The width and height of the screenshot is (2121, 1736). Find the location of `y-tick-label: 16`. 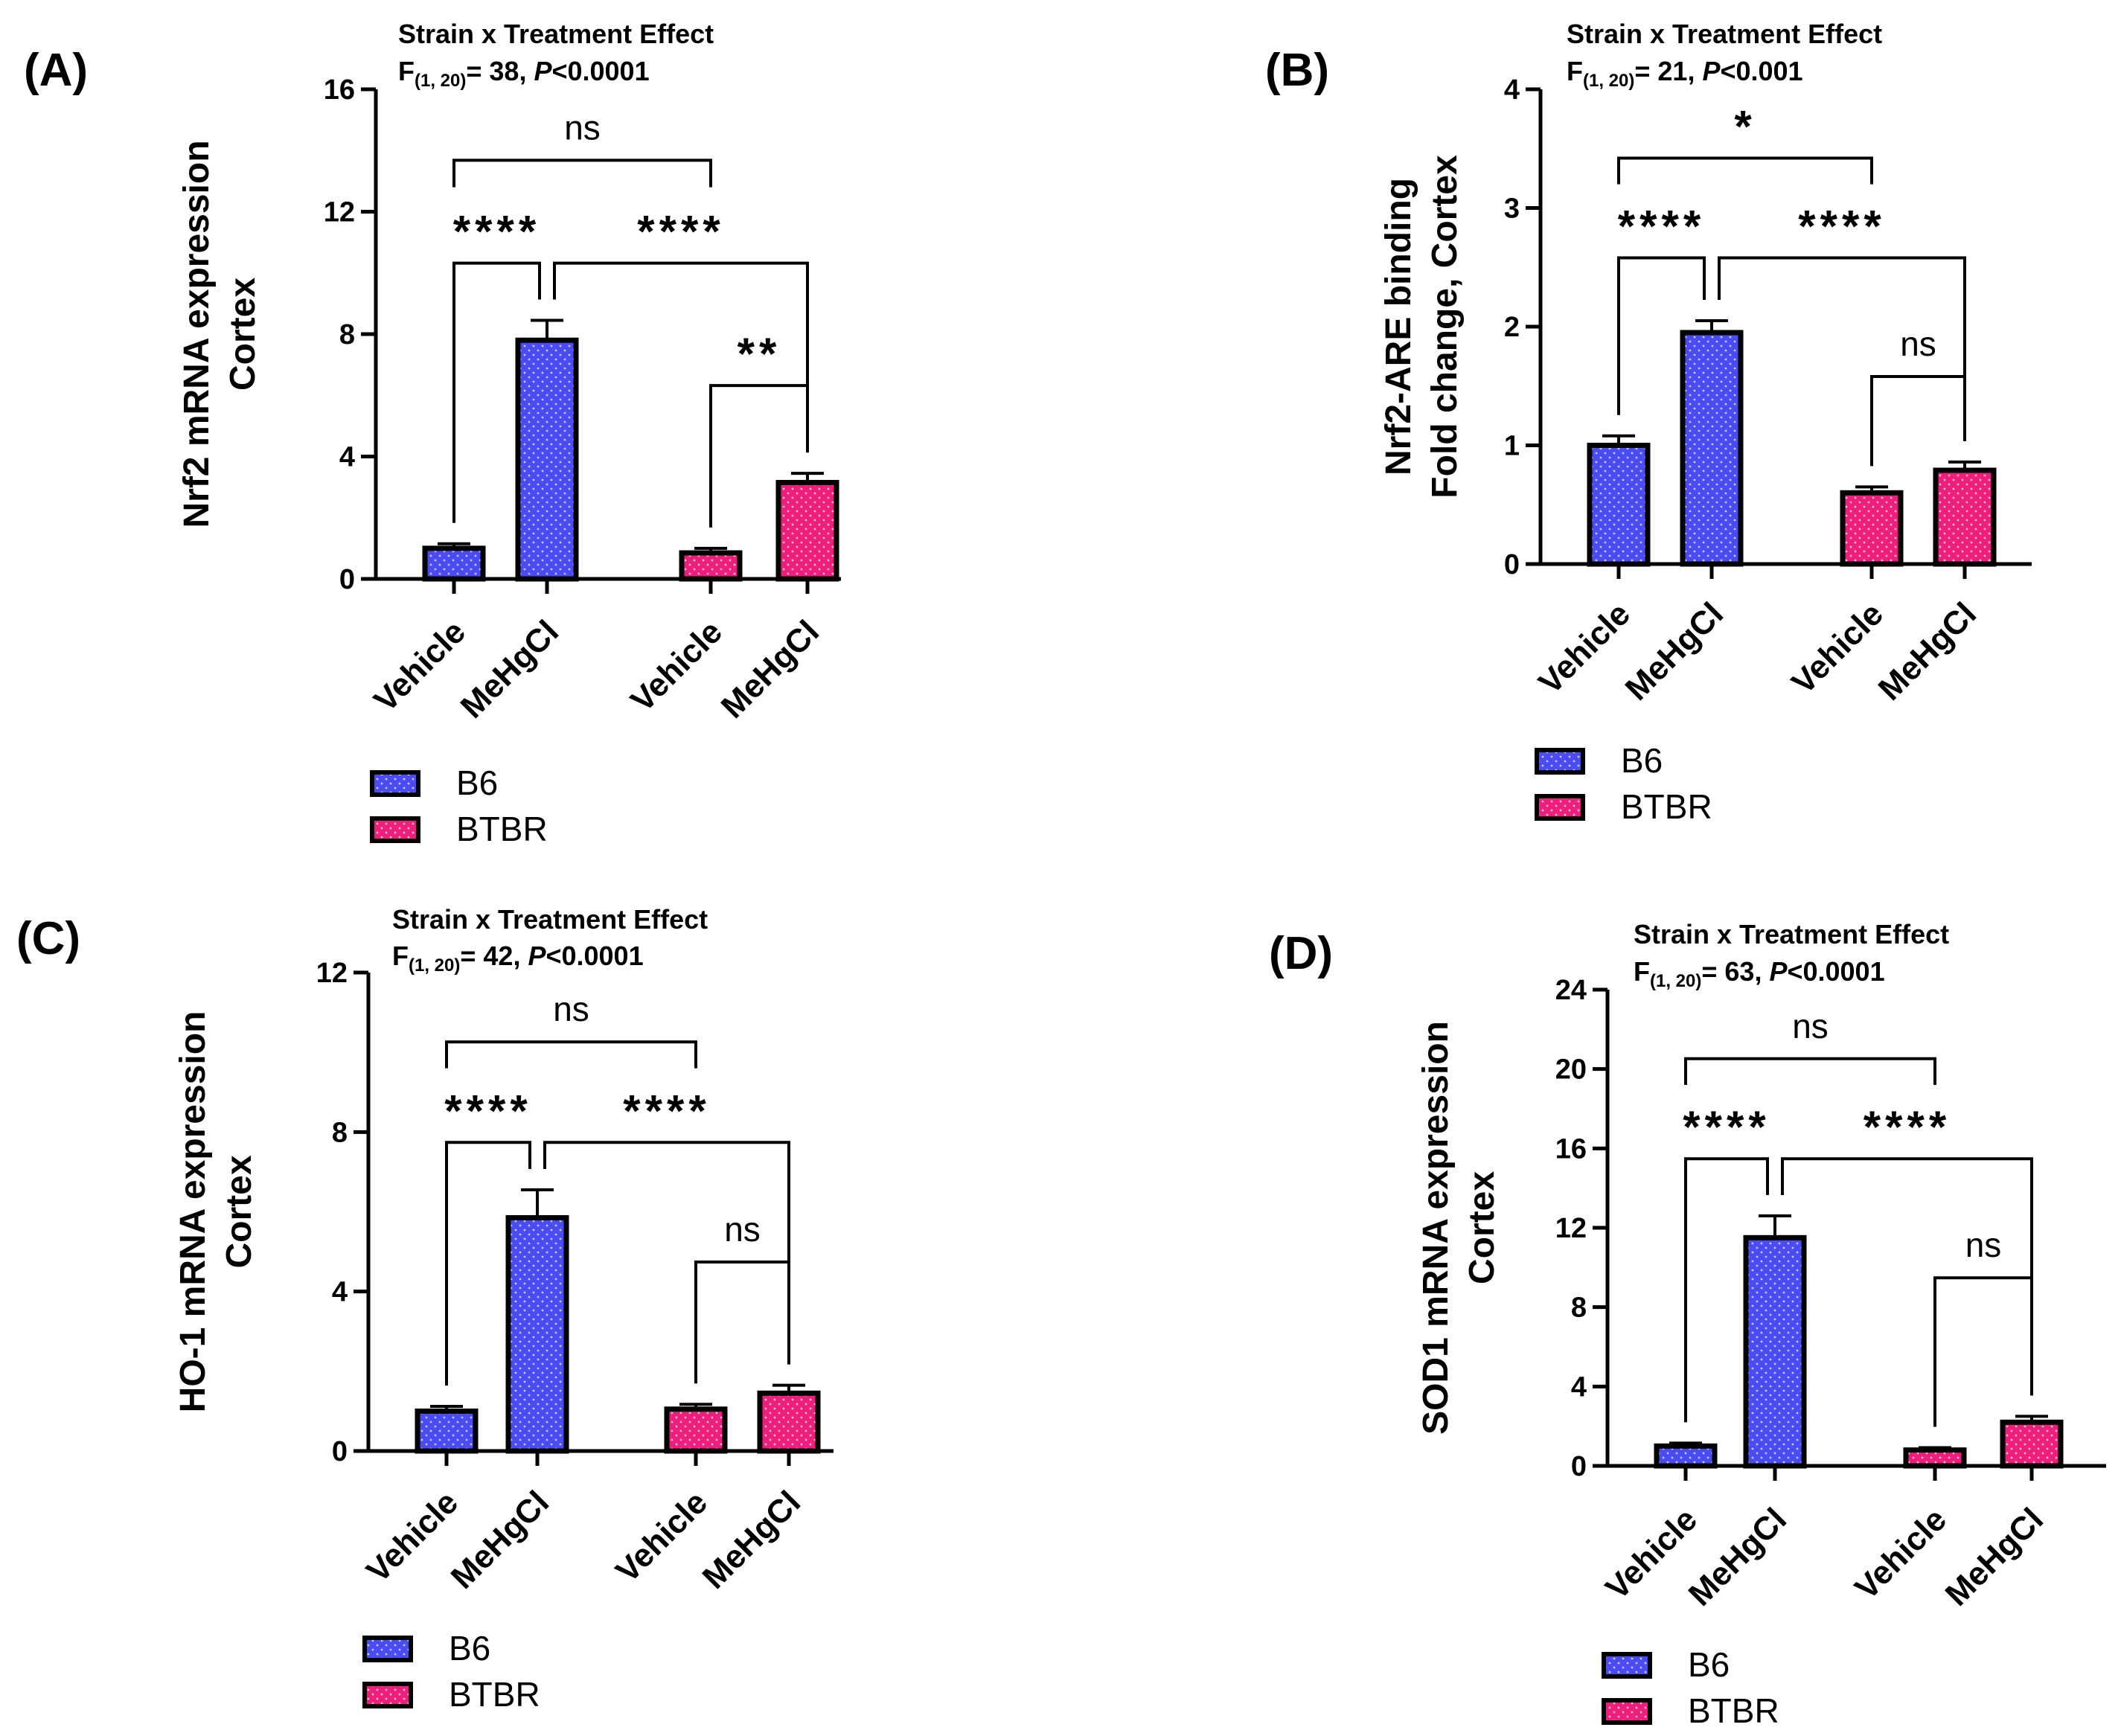

y-tick-label: 16 is located at coordinates (339, 90).